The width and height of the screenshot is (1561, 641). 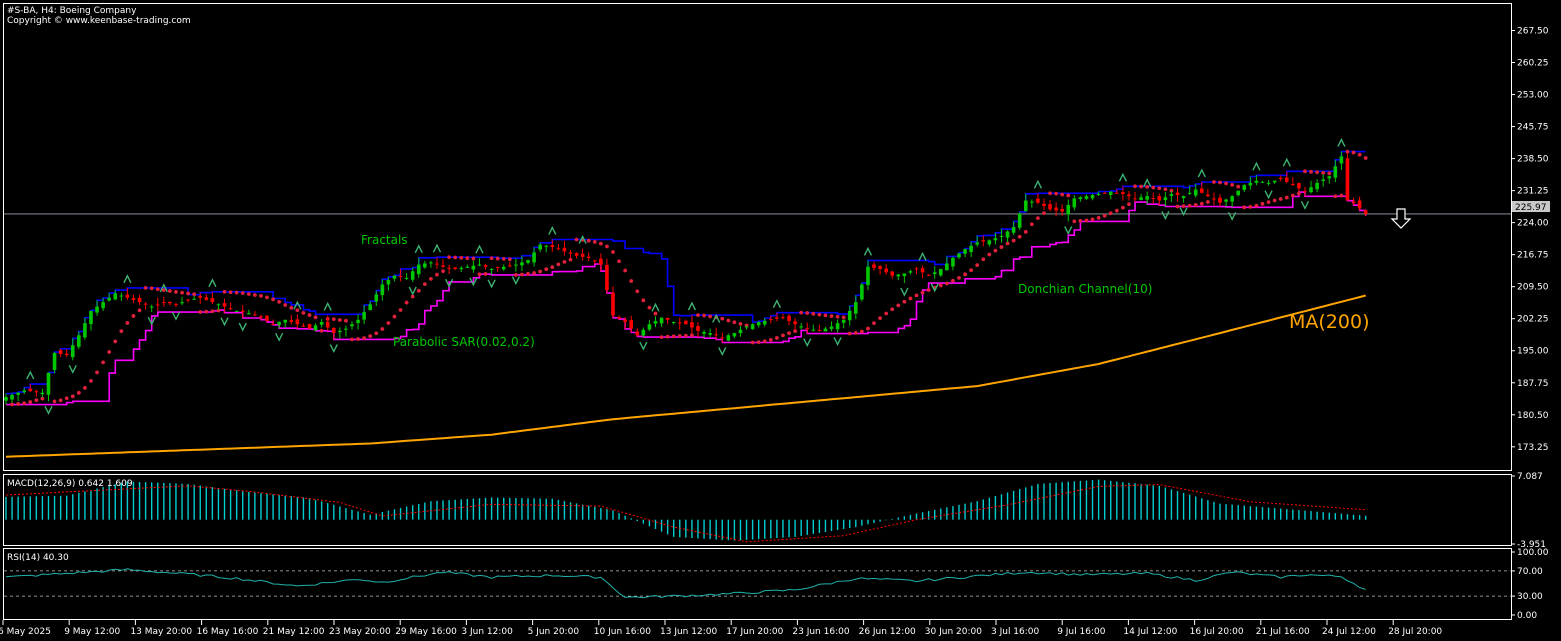 What do you see at coordinates (1533, 416) in the screenshot?
I see `y-tick-label: 180.50` at bounding box center [1533, 416].